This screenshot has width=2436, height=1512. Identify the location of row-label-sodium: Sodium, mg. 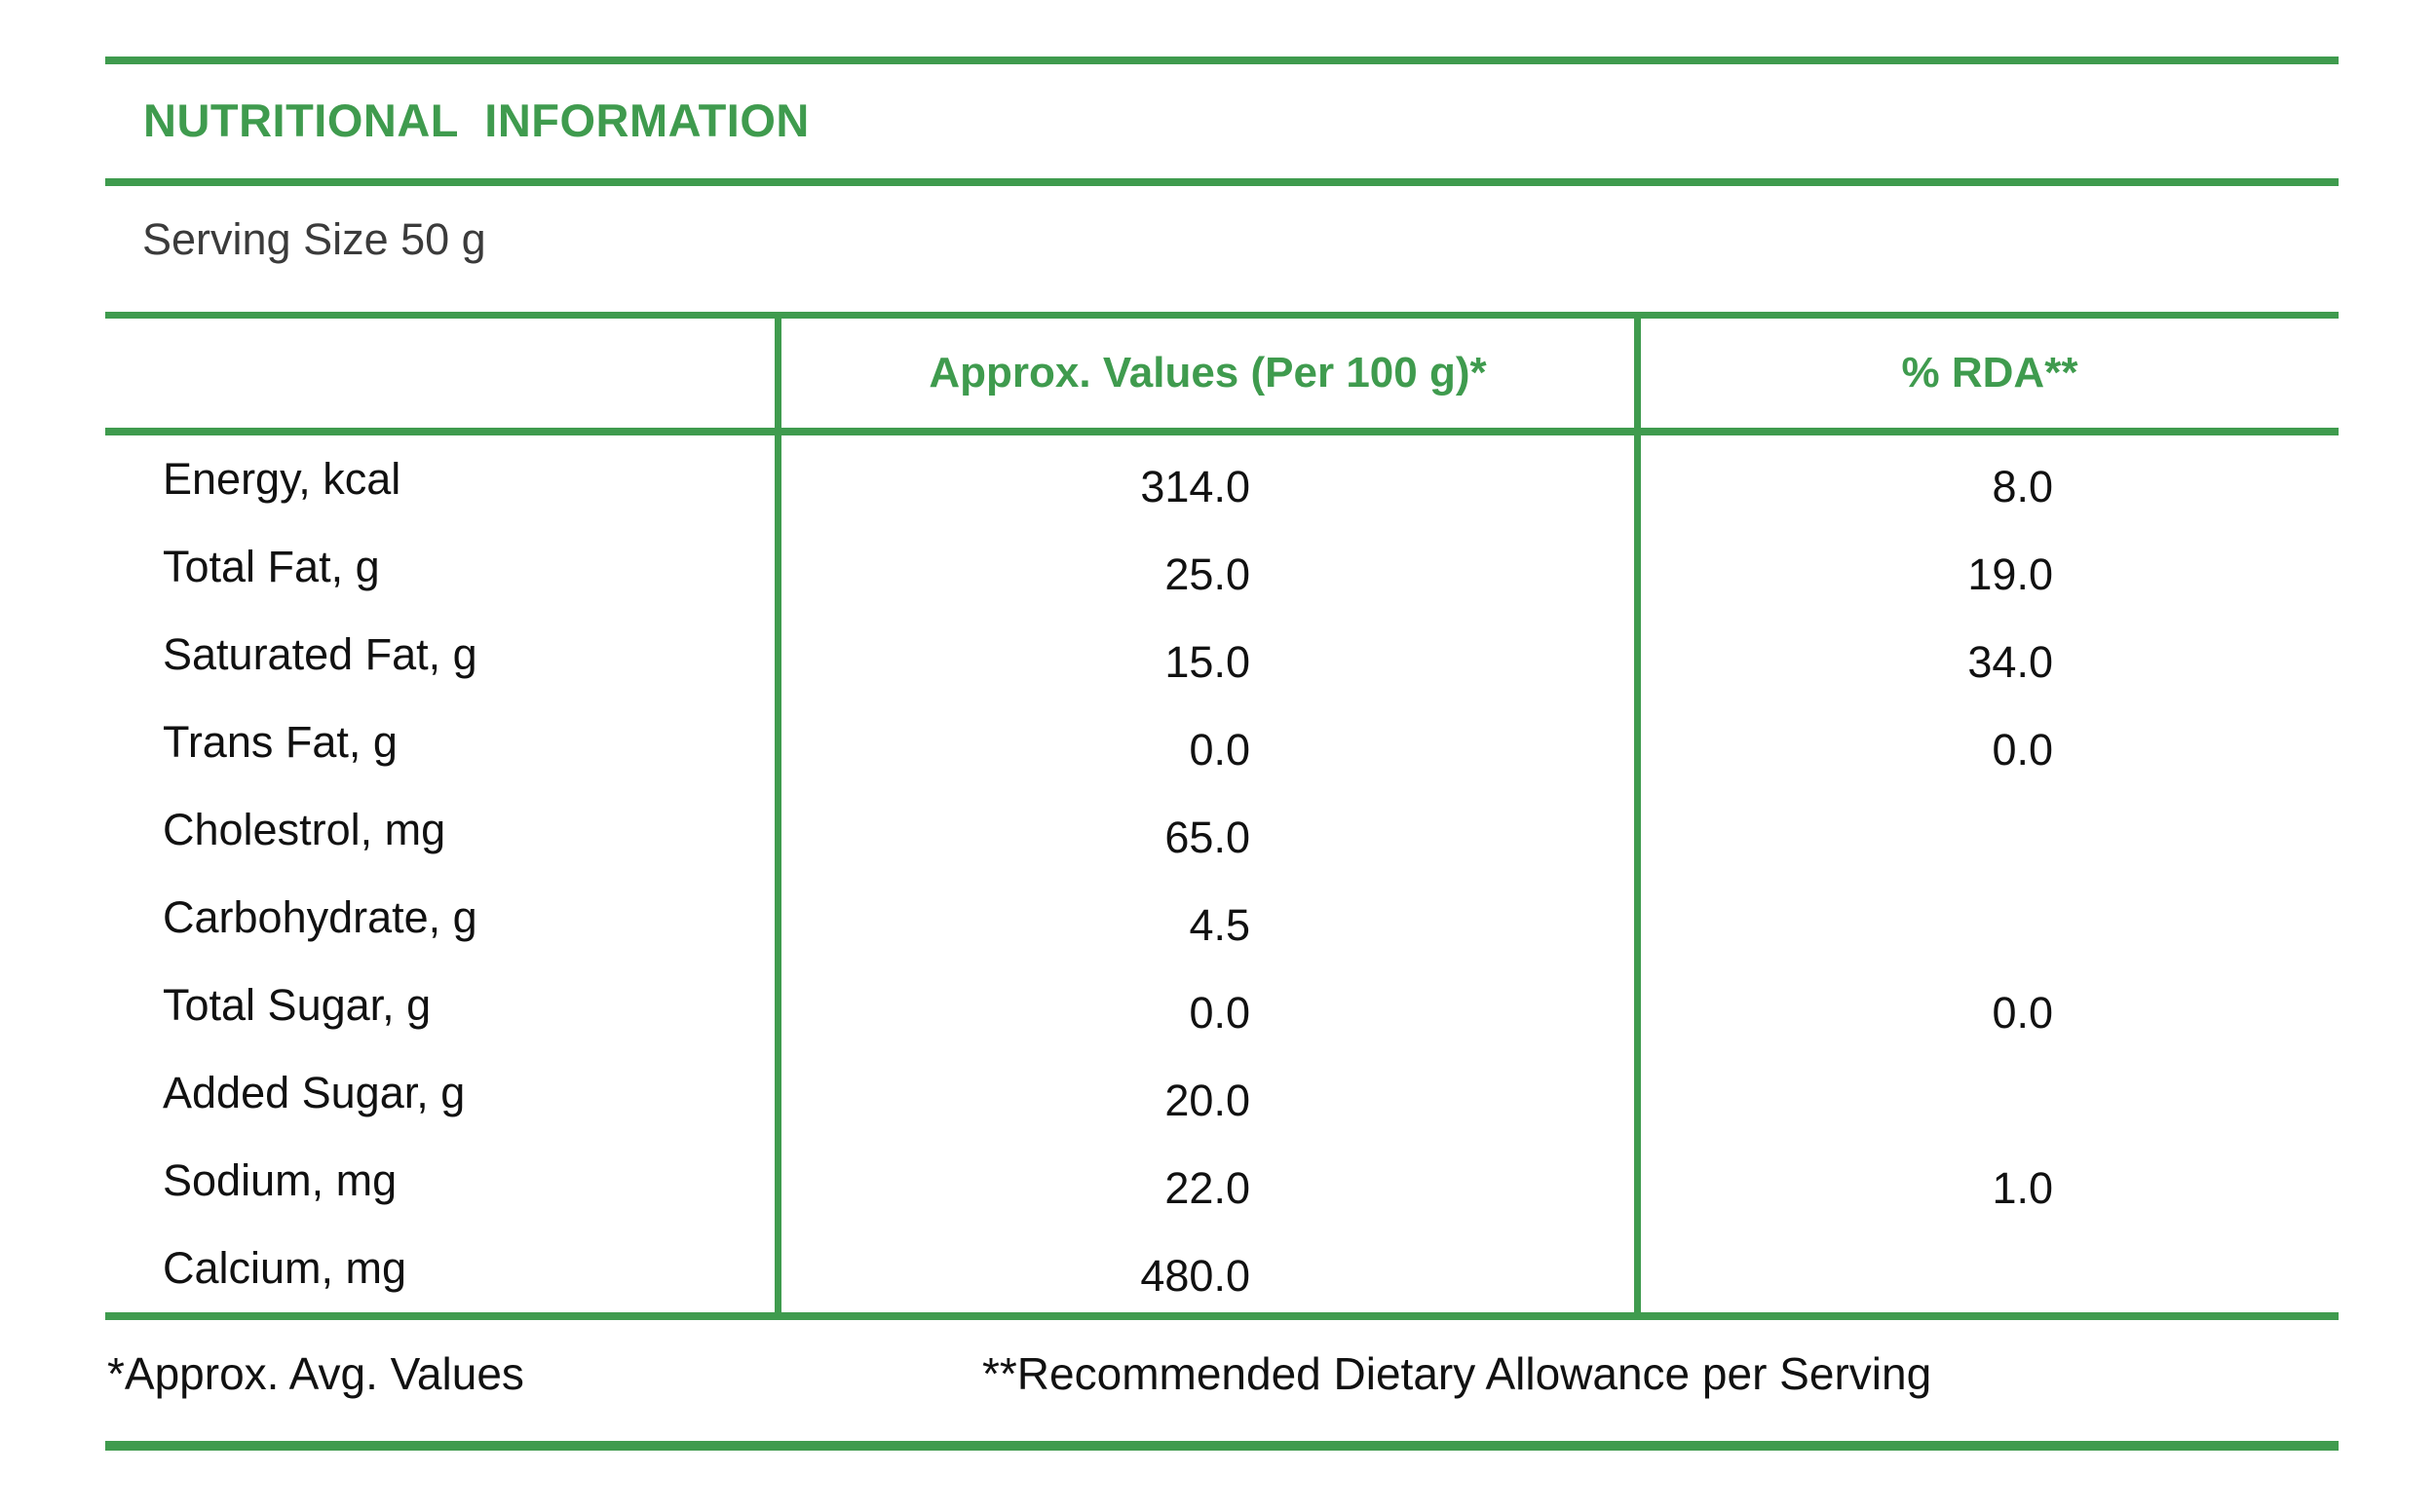
(440, 1181).